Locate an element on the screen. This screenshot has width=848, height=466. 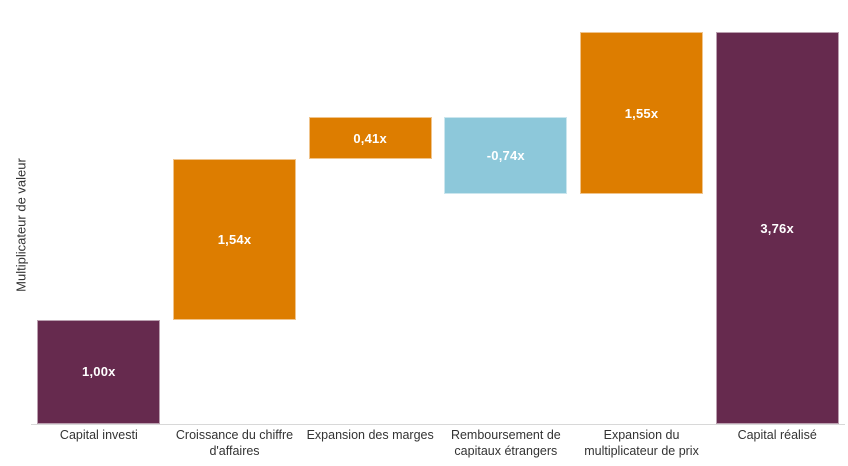
y-axis-title: Multiplicateur de valeur is located at coordinates (21, 225).